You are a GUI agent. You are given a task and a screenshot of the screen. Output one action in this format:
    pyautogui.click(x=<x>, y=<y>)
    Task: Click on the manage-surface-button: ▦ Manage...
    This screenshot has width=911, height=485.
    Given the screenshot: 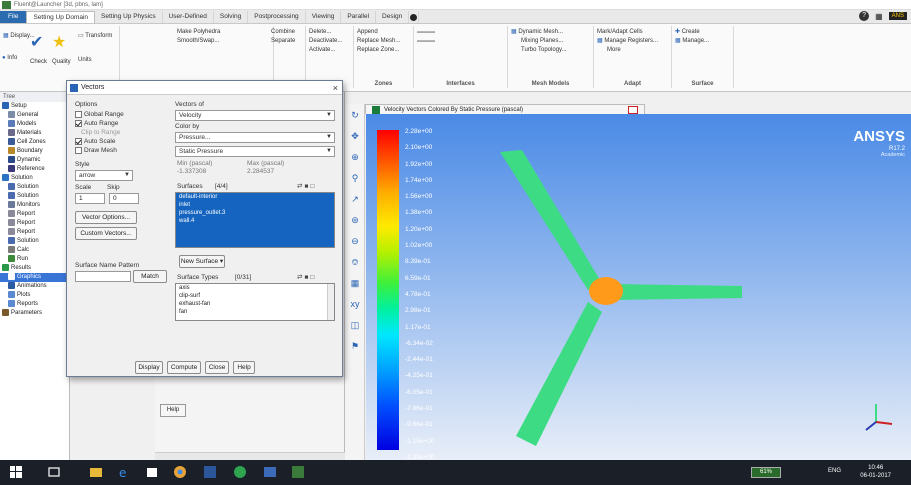 What is the action you would take?
    pyautogui.click(x=692, y=41)
    